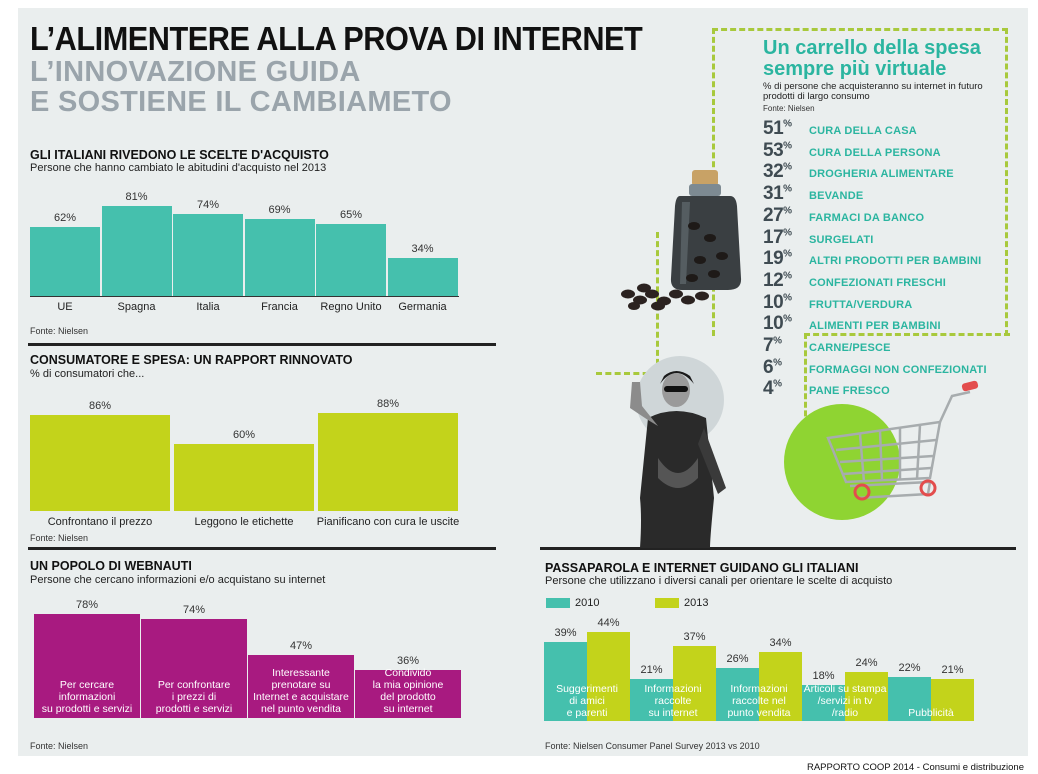  What do you see at coordinates (777, 150) in the screenshot?
I see `cart-row-value: 53%` at bounding box center [777, 150].